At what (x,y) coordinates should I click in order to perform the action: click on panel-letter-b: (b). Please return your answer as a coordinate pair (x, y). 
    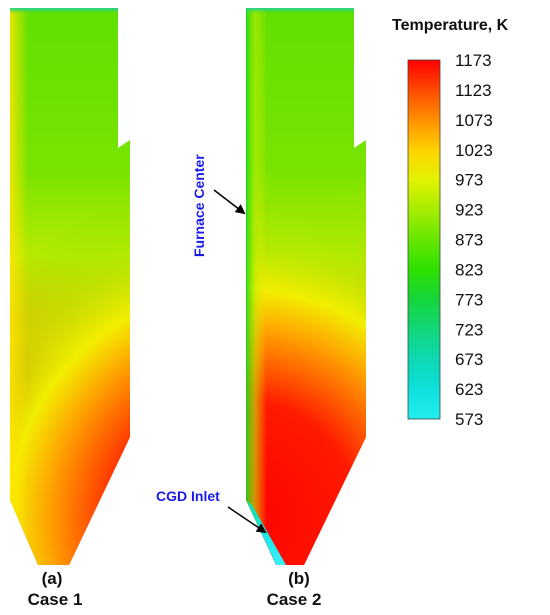
    Looking at the image, I should click on (299, 578).